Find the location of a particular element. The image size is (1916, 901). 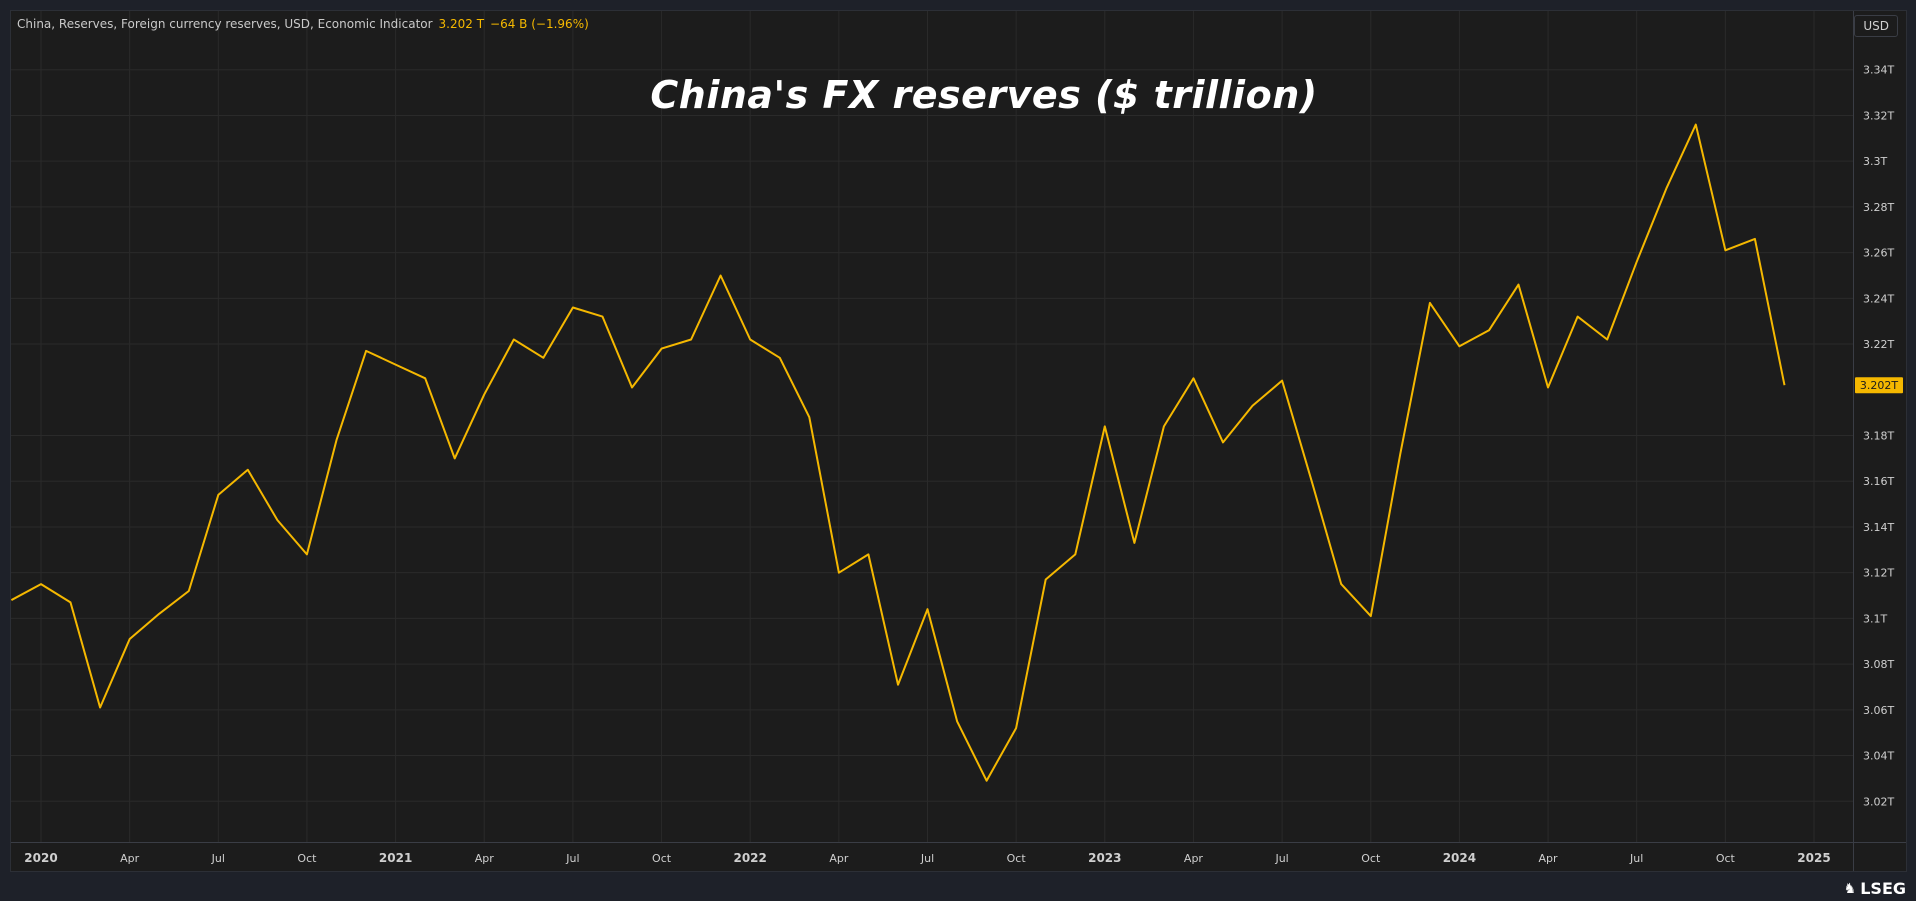

y-tick-label: 3.32T is located at coordinates (1878, 115).